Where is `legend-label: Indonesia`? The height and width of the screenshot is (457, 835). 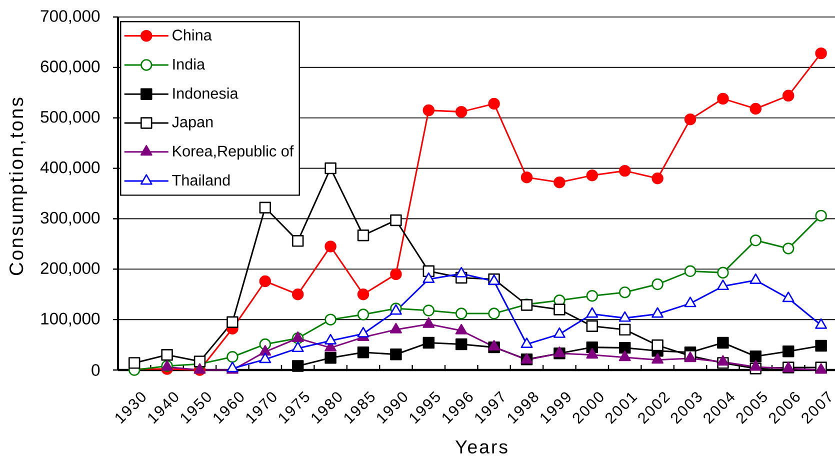 legend-label: Indonesia is located at coordinates (205, 93).